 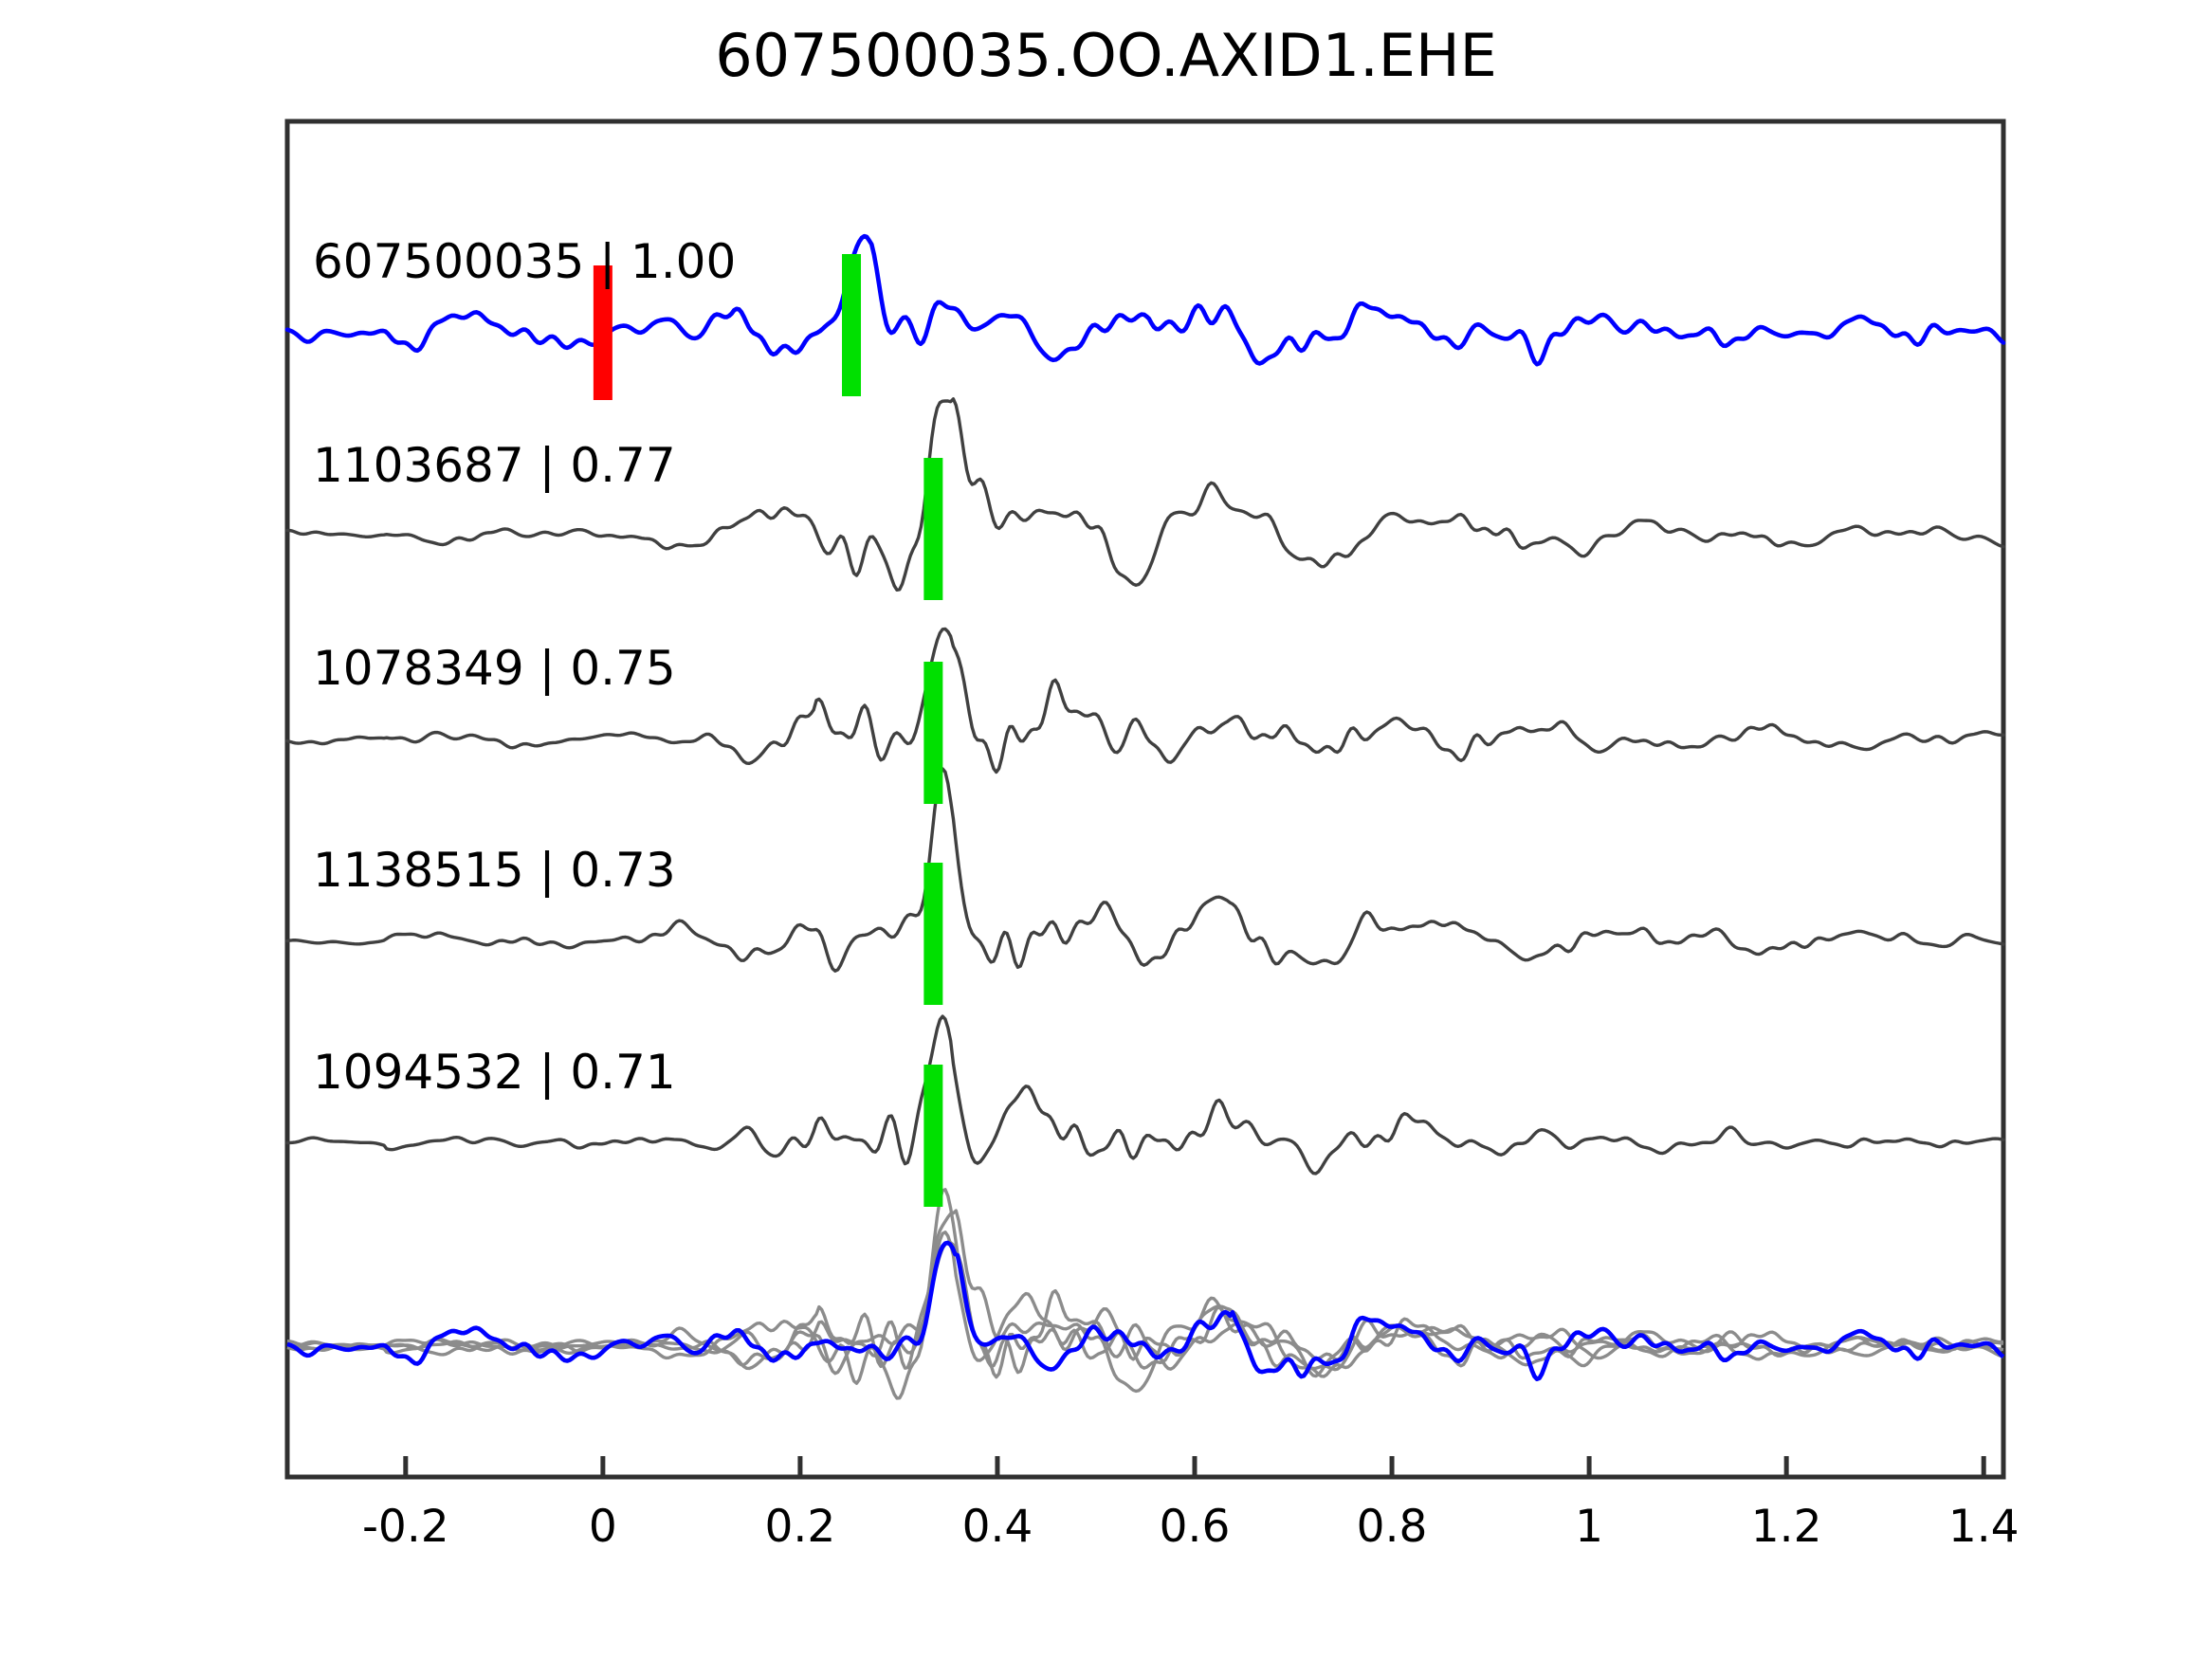 What do you see at coordinates (1392, 1527) in the screenshot?
I see `x-tick-label: 0.8` at bounding box center [1392, 1527].